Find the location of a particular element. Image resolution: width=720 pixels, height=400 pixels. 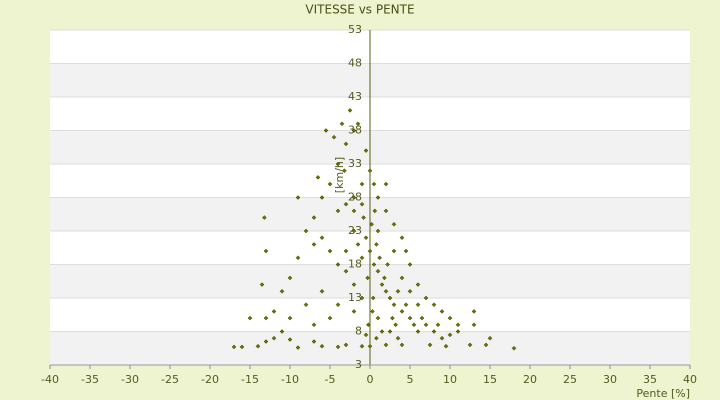

y-tick-label: 23 is located at coordinates (355, 230).